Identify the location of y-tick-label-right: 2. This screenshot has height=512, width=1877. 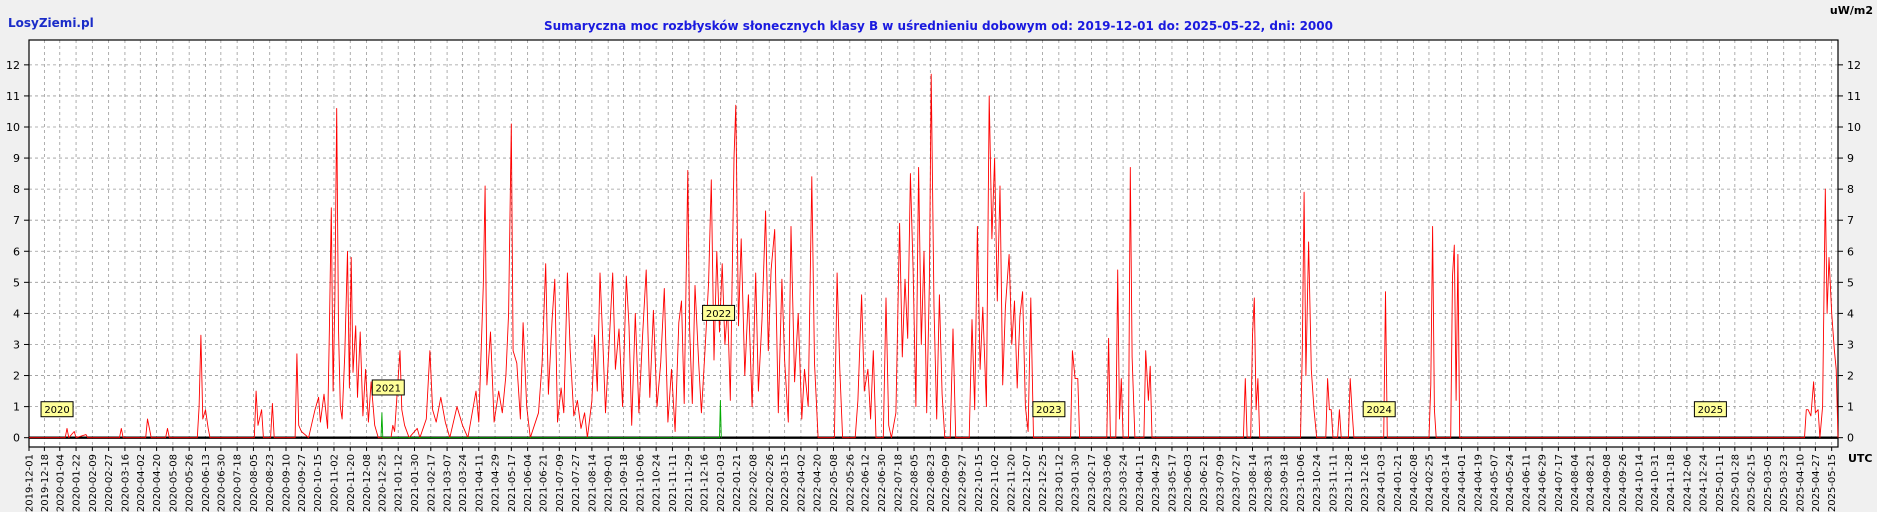
(1850, 376).